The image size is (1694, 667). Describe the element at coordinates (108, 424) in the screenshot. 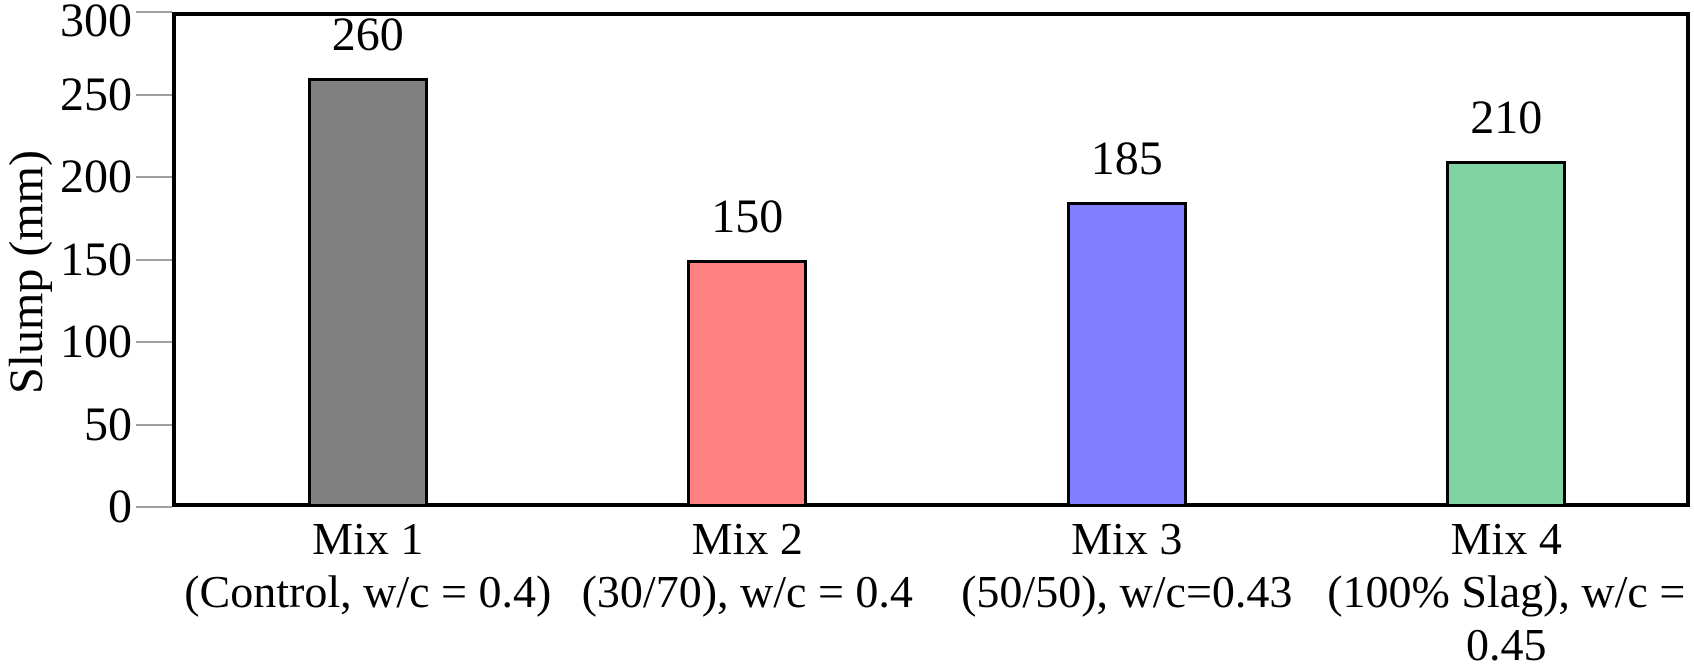

I see `y-tick-label: 50` at that location.